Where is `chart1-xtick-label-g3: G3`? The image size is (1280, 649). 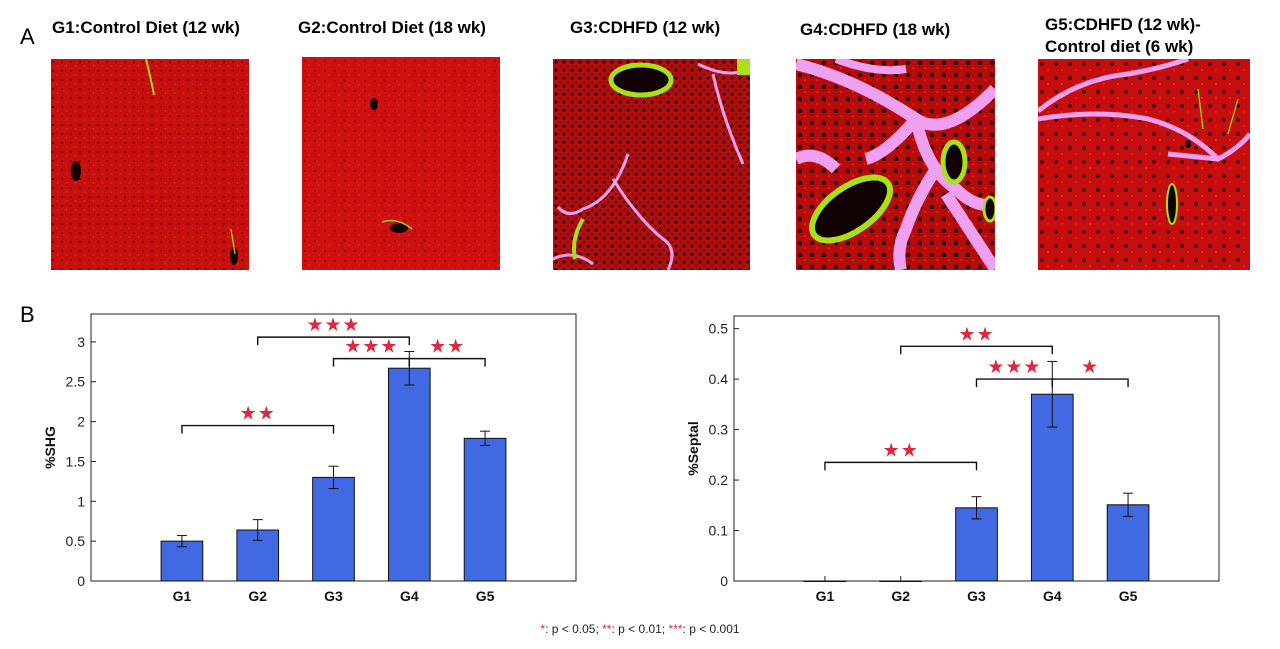 chart1-xtick-label-g3: G3 is located at coordinates (333, 596).